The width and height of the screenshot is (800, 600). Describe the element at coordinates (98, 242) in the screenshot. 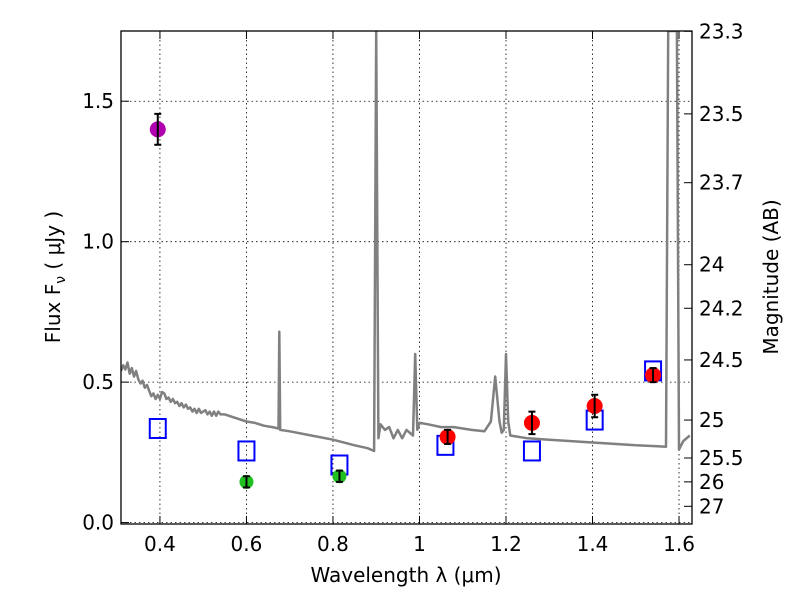

I see `y-tick-label: 1.0` at that location.